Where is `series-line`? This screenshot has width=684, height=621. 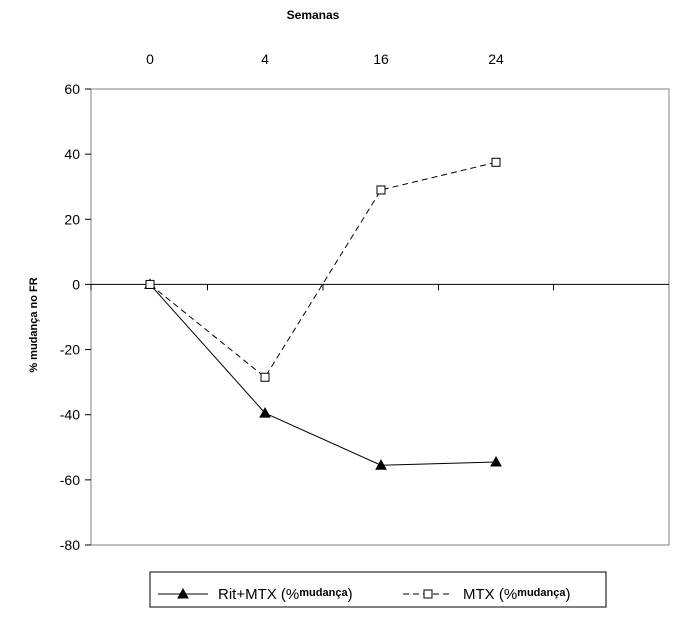 series-line is located at coordinates (323, 375).